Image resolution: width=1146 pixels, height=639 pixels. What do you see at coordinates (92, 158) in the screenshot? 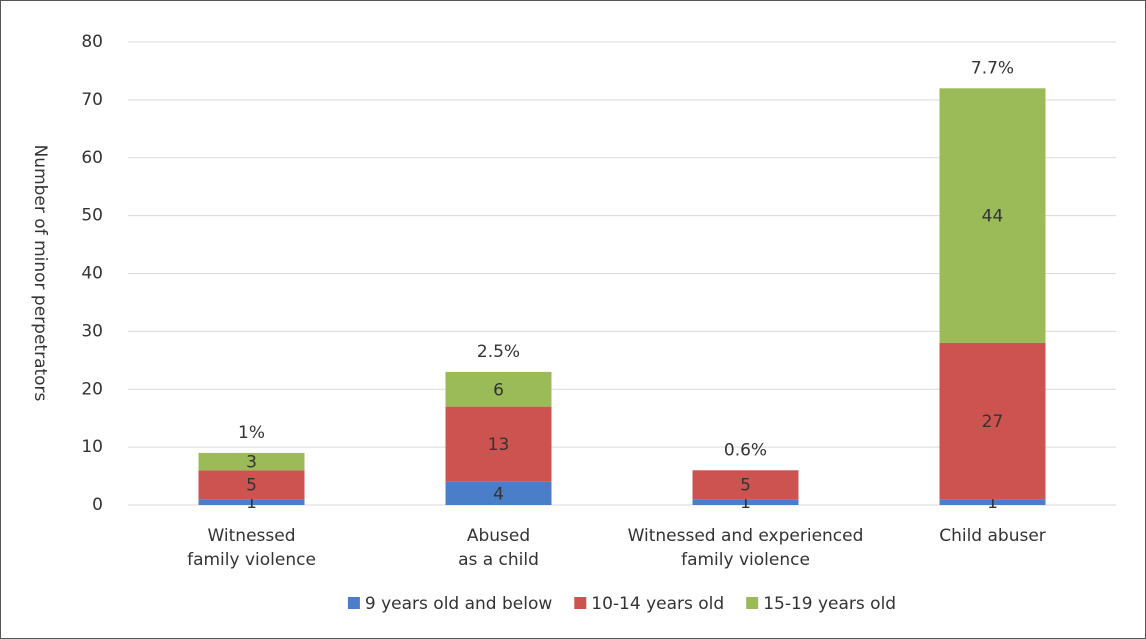
I see `y-tick-label: 60` at bounding box center [92, 158].